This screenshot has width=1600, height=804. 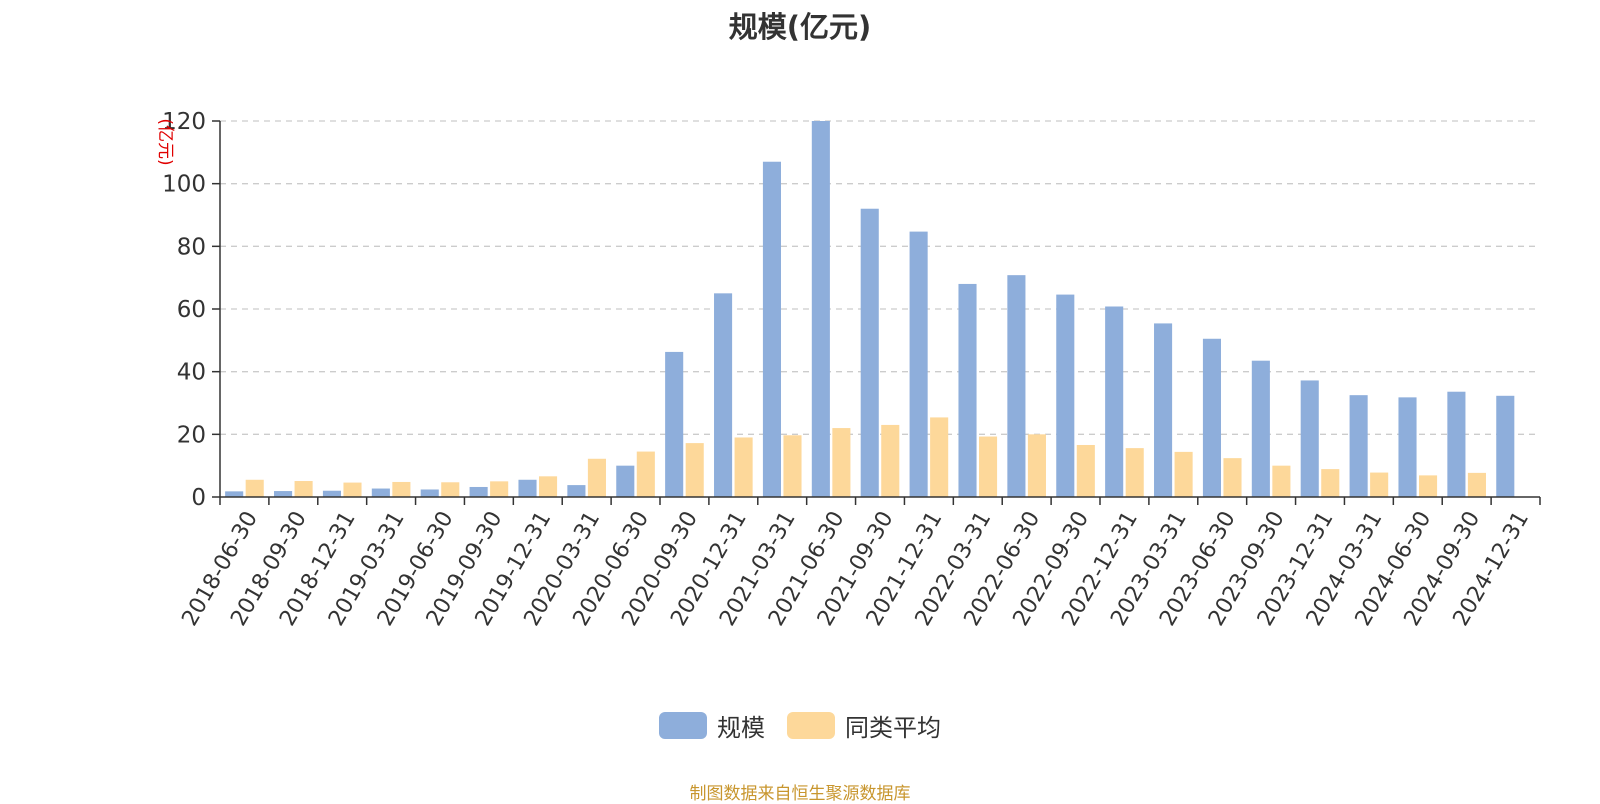 I want to click on legend-label-scale: 规模, so click(x=741, y=728).